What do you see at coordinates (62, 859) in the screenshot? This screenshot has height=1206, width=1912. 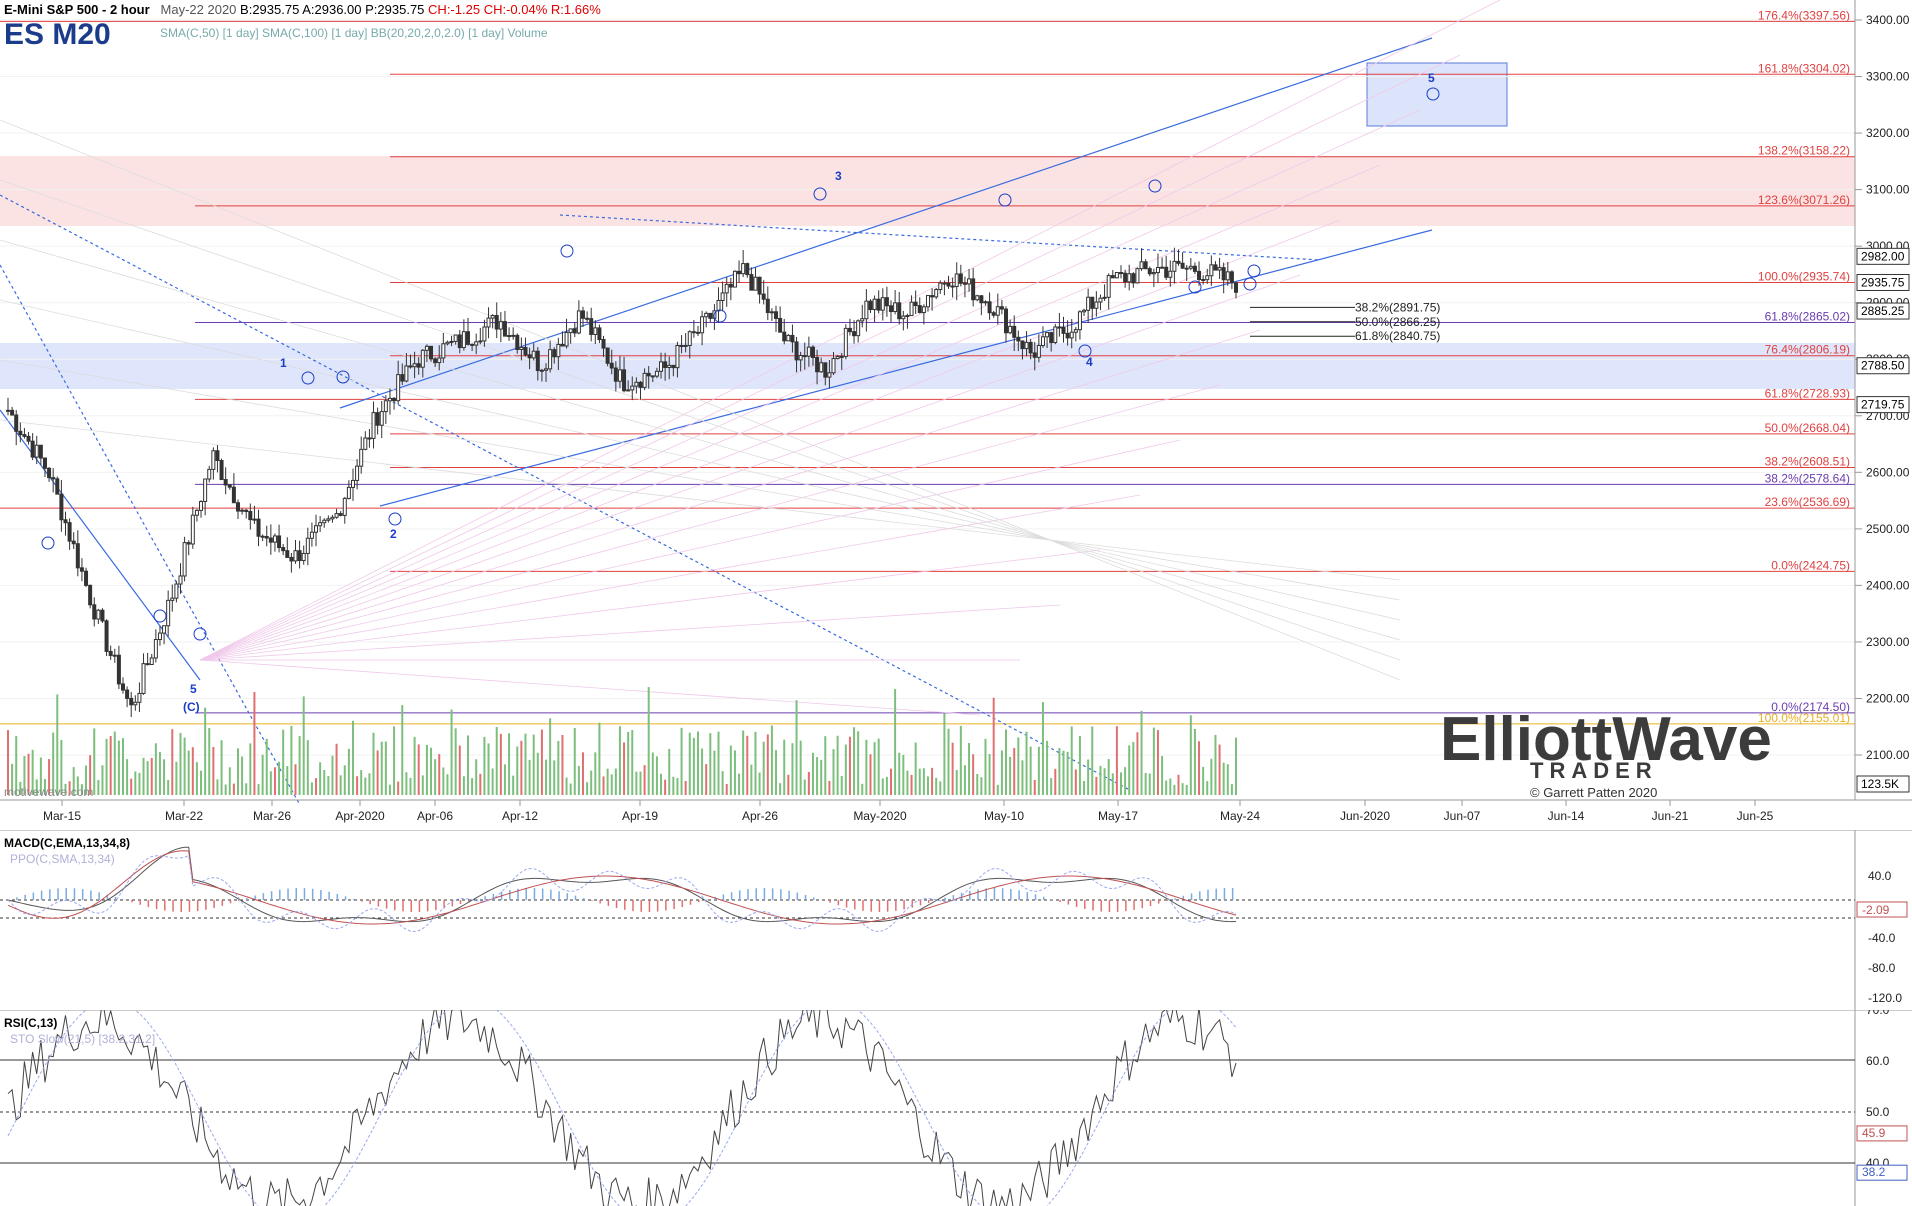 I see `macd-subtitle: PPO(C,SMA,13,34)` at bounding box center [62, 859].